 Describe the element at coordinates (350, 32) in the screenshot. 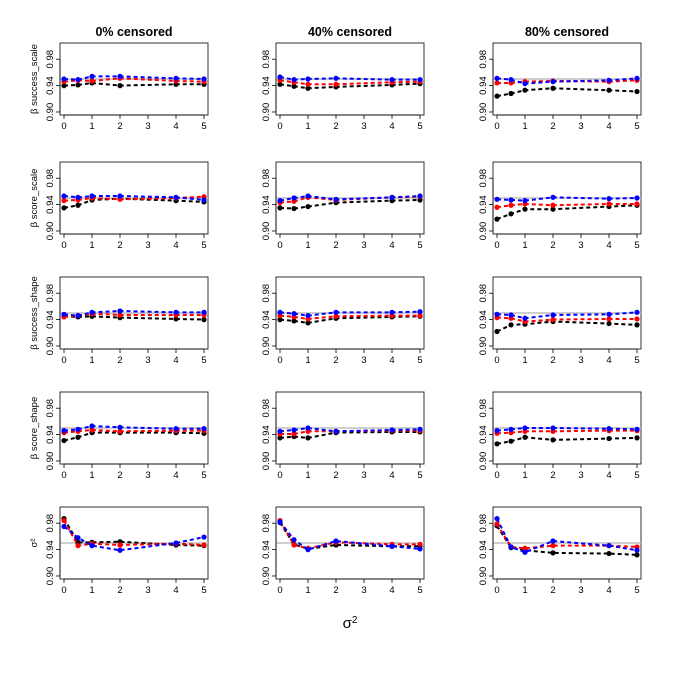

I see `column-title: 40% censored` at that location.